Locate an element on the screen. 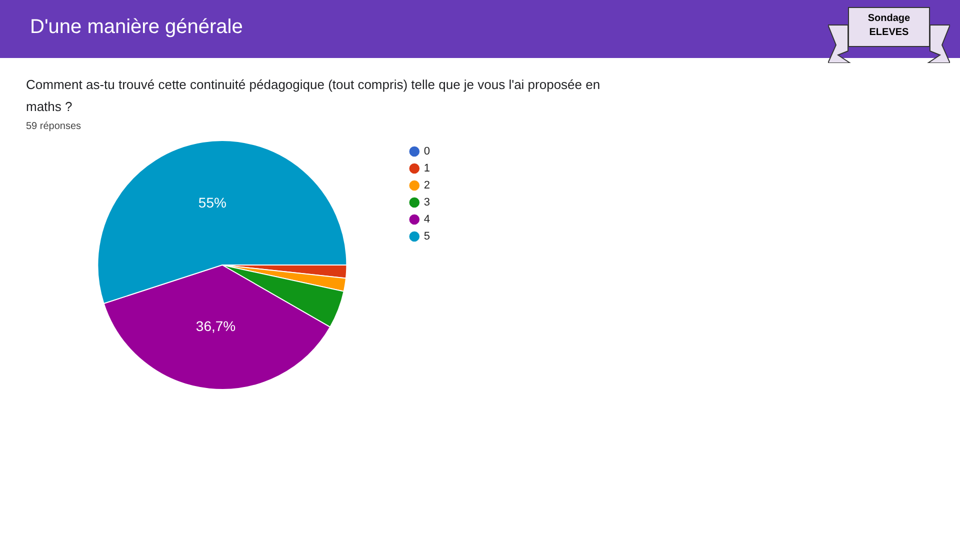  legend-label: 0 is located at coordinates (427, 152).